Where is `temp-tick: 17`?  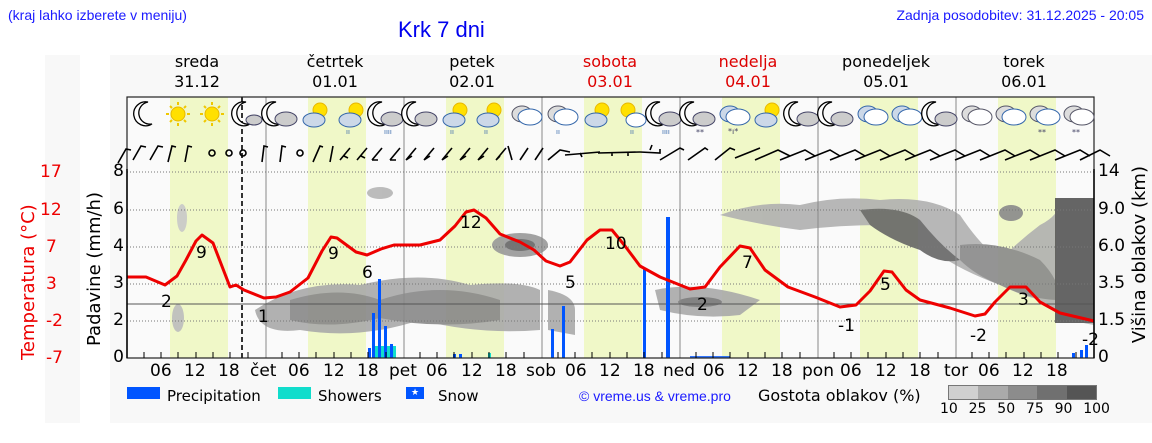 temp-tick: 17 is located at coordinates (51, 172).